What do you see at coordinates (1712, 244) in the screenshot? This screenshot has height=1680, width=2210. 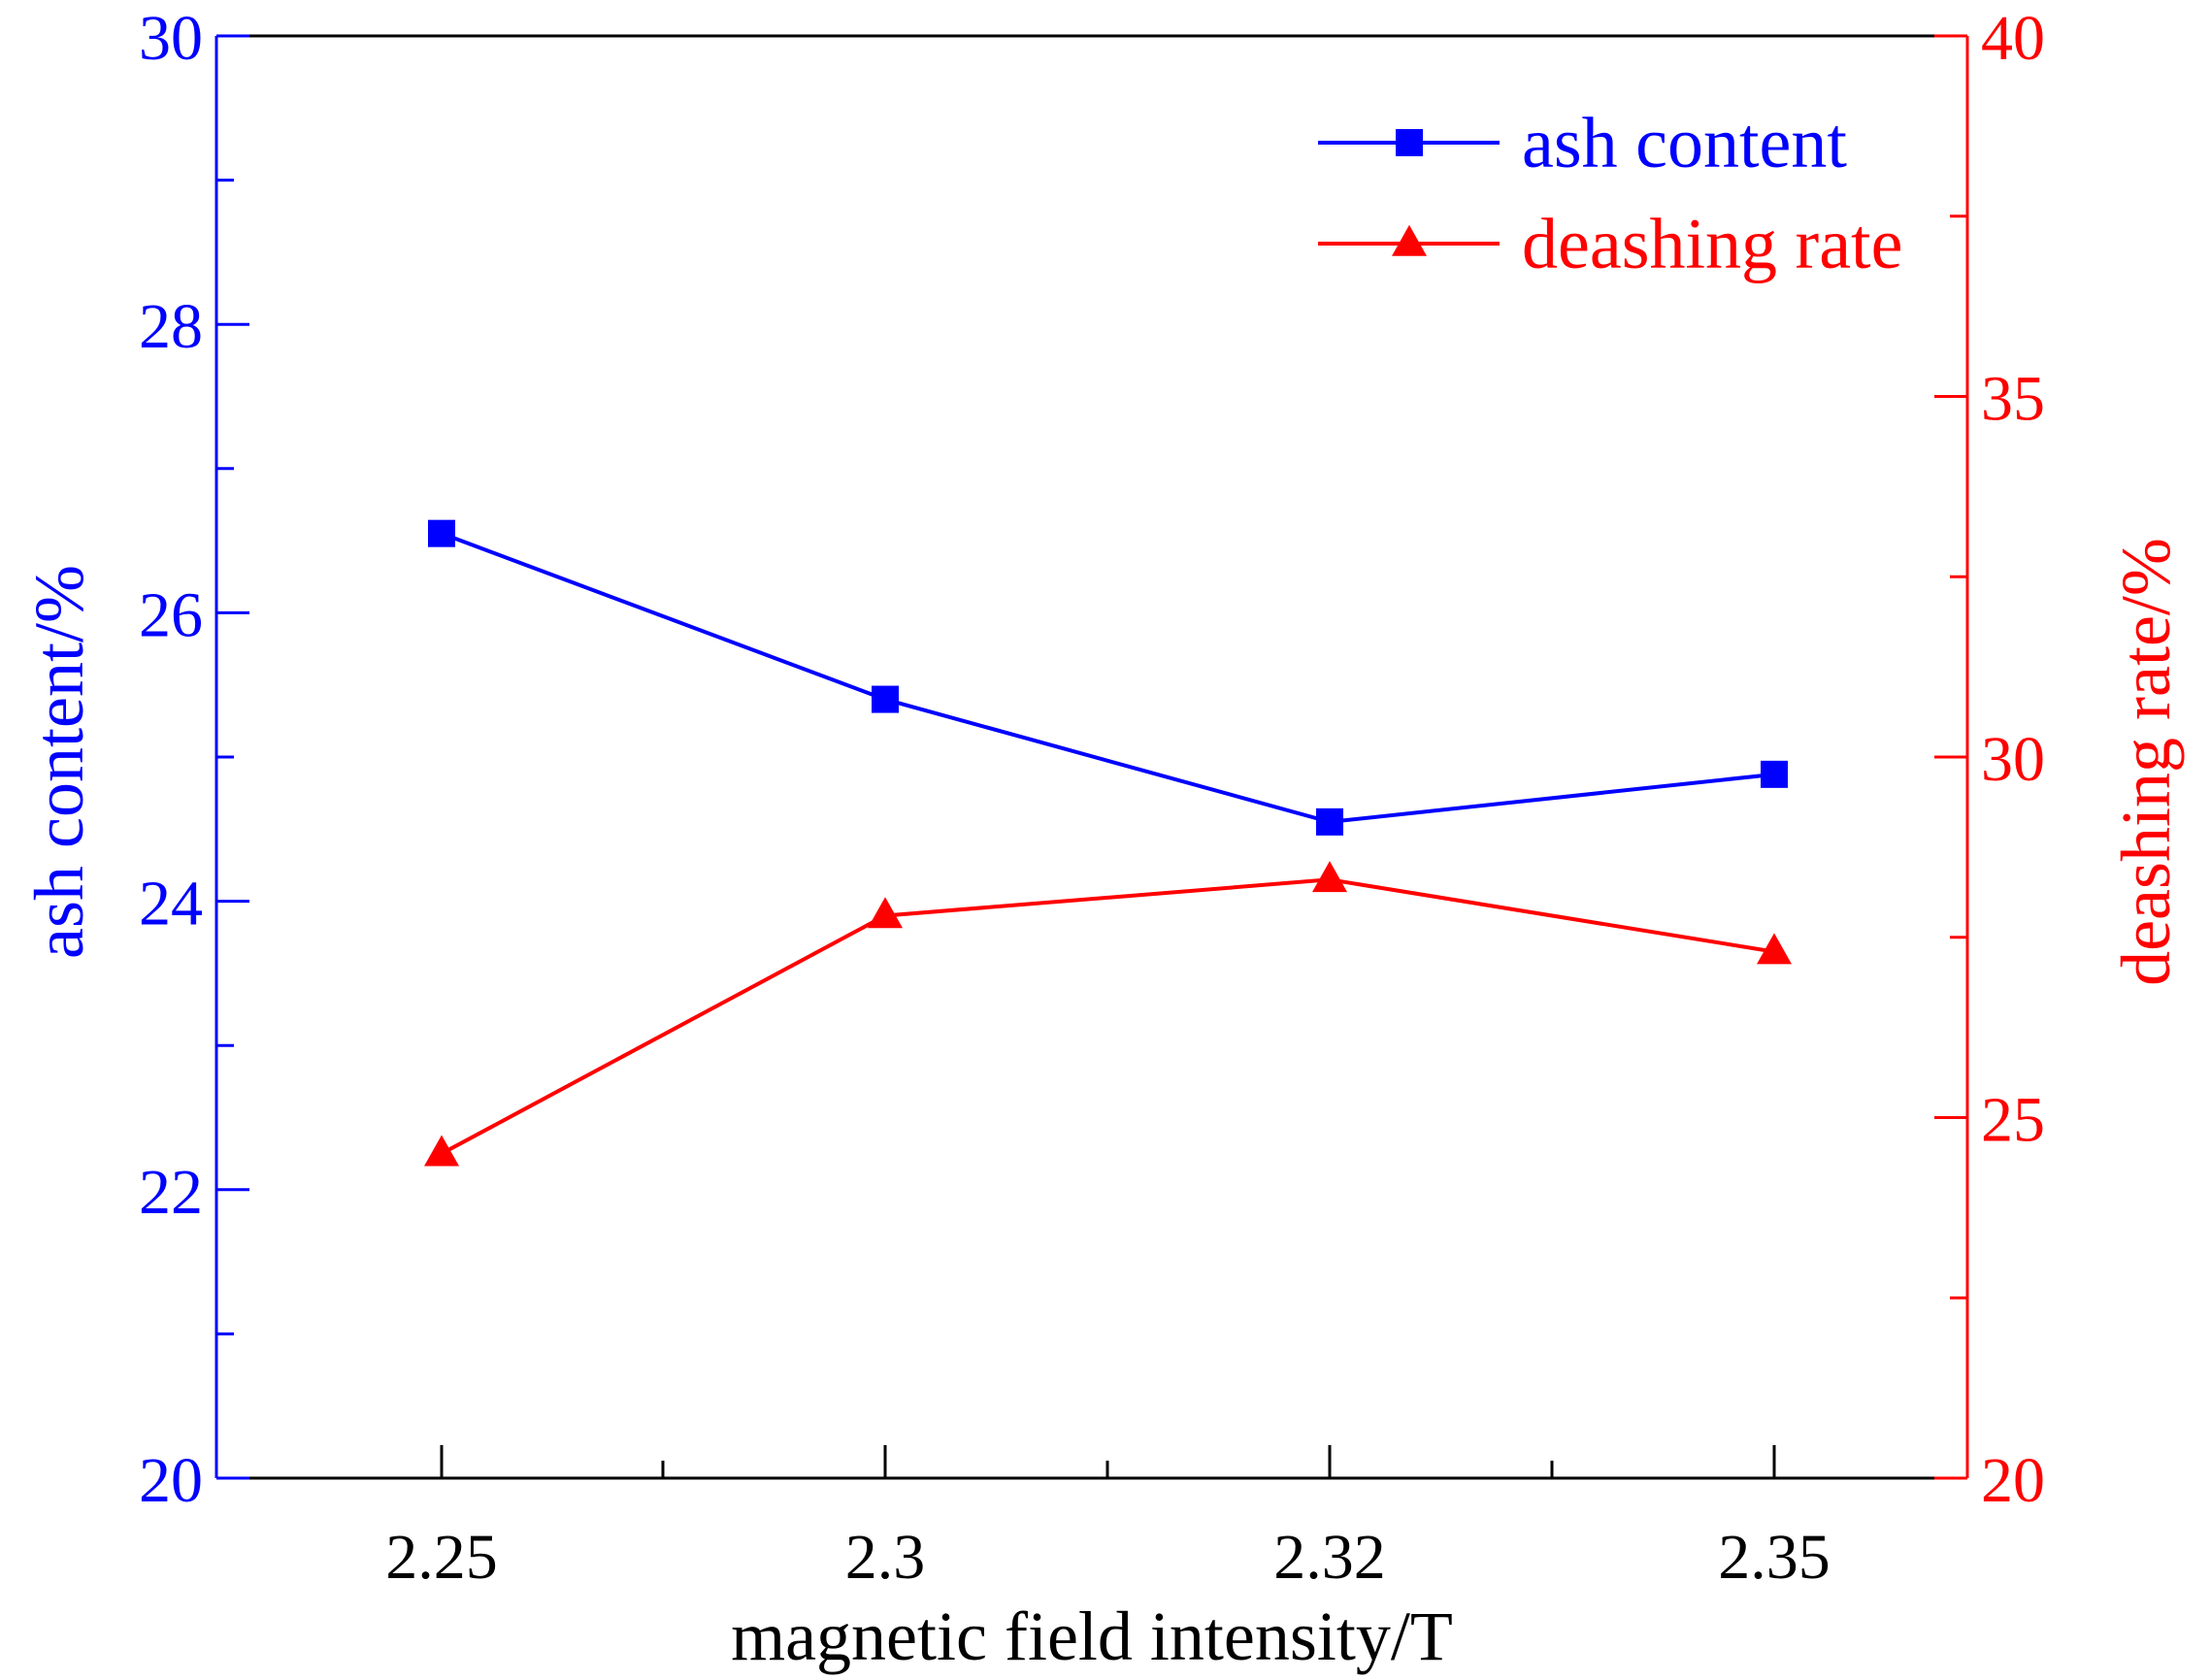 I see `legend-label: deashing rate` at bounding box center [1712, 244].